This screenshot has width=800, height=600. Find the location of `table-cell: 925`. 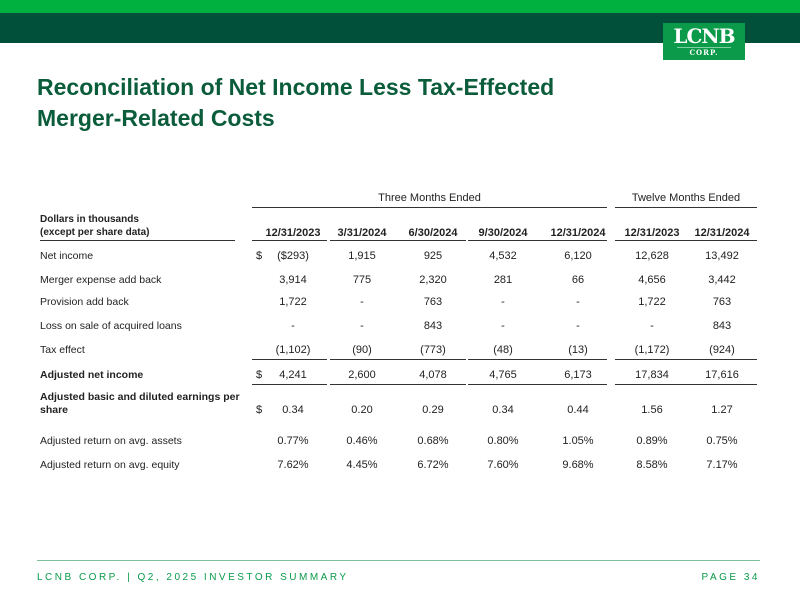

table-cell: 925 is located at coordinates (433, 256).